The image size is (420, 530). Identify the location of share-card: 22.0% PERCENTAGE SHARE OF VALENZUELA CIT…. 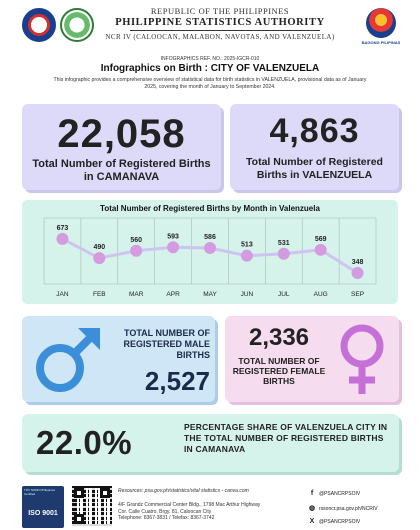
(210, 443).